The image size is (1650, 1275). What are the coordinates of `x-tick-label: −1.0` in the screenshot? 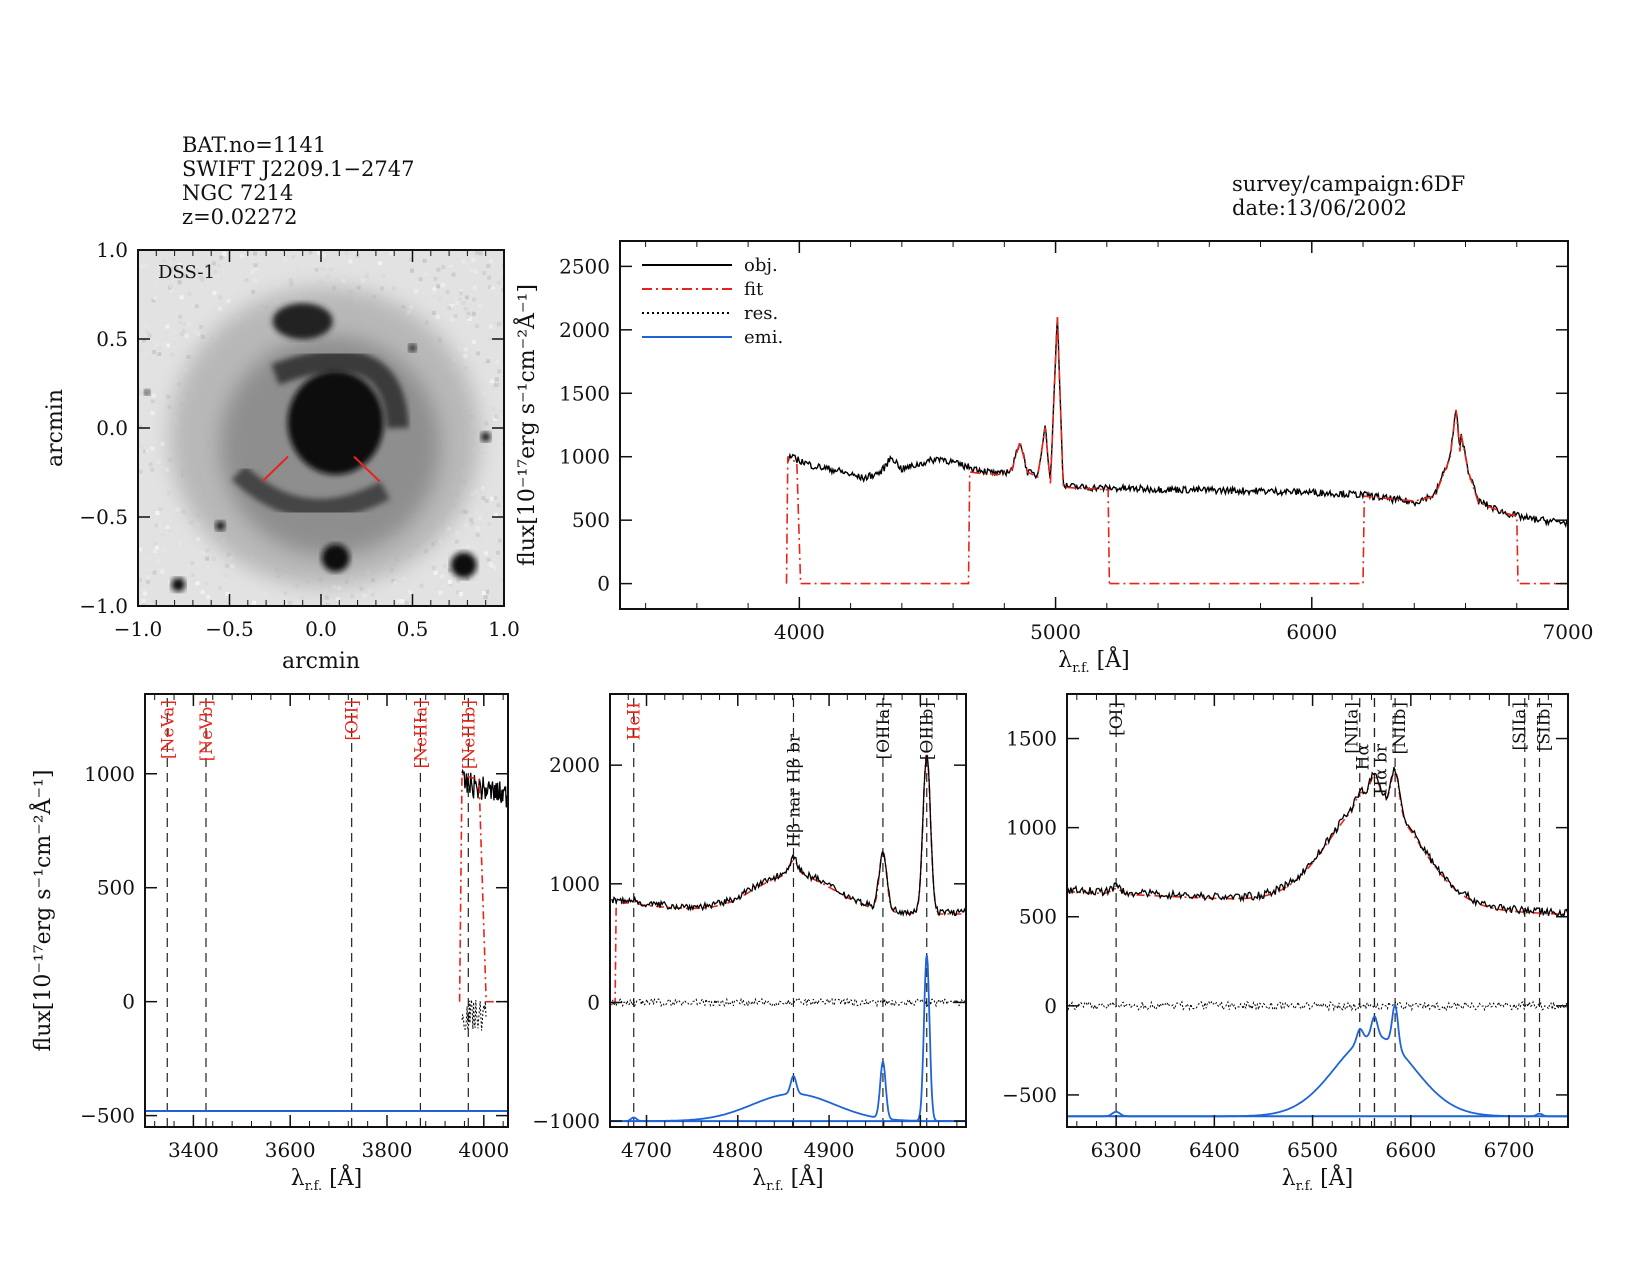 It's located at (138, 629).